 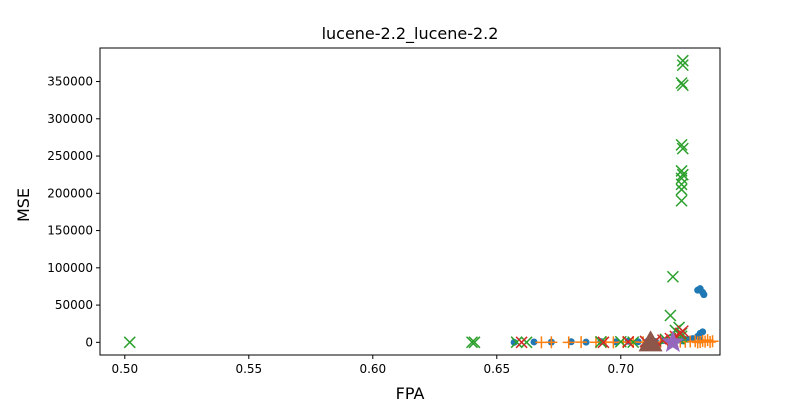 What do you see at coordinates (89, 342) in the screenshot?
I see `y-tick-label: 0` at bounding box center [89, 342].